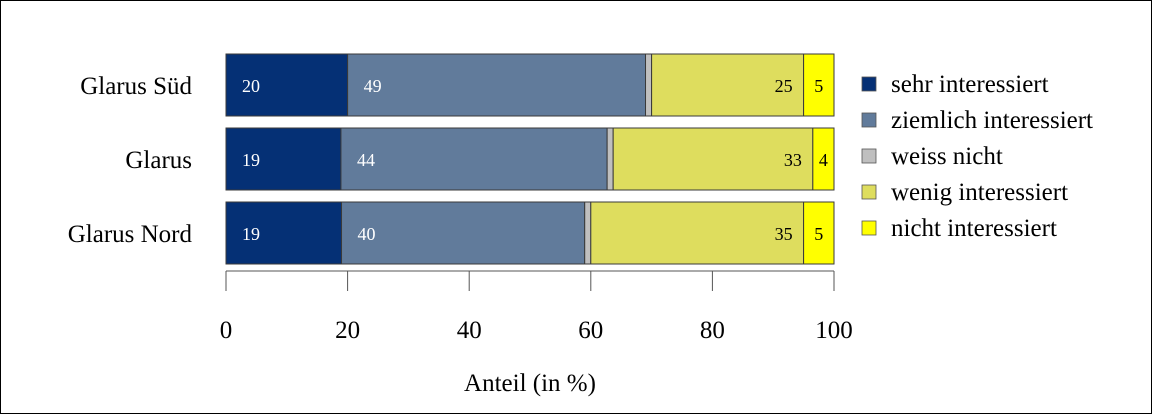  Describe the element at coordinates (869, 84) in the screenshot. I see `legend-swatch-sehr-interessiert` at that location.